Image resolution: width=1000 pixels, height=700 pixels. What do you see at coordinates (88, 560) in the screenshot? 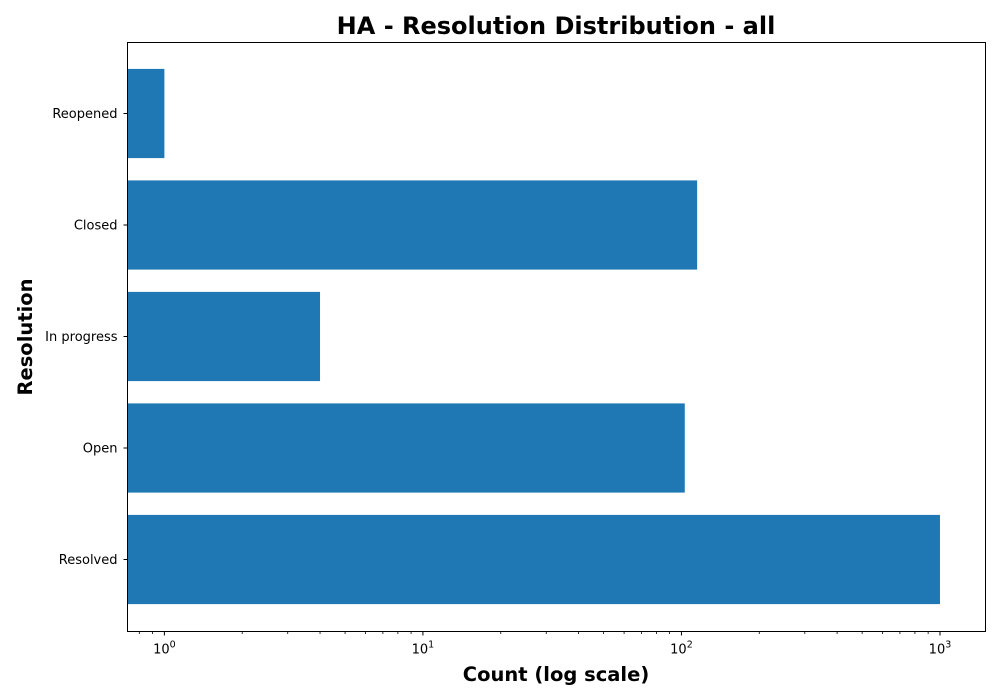
I see `y-tick-label: Resolved` at bounding box center [88, 560].